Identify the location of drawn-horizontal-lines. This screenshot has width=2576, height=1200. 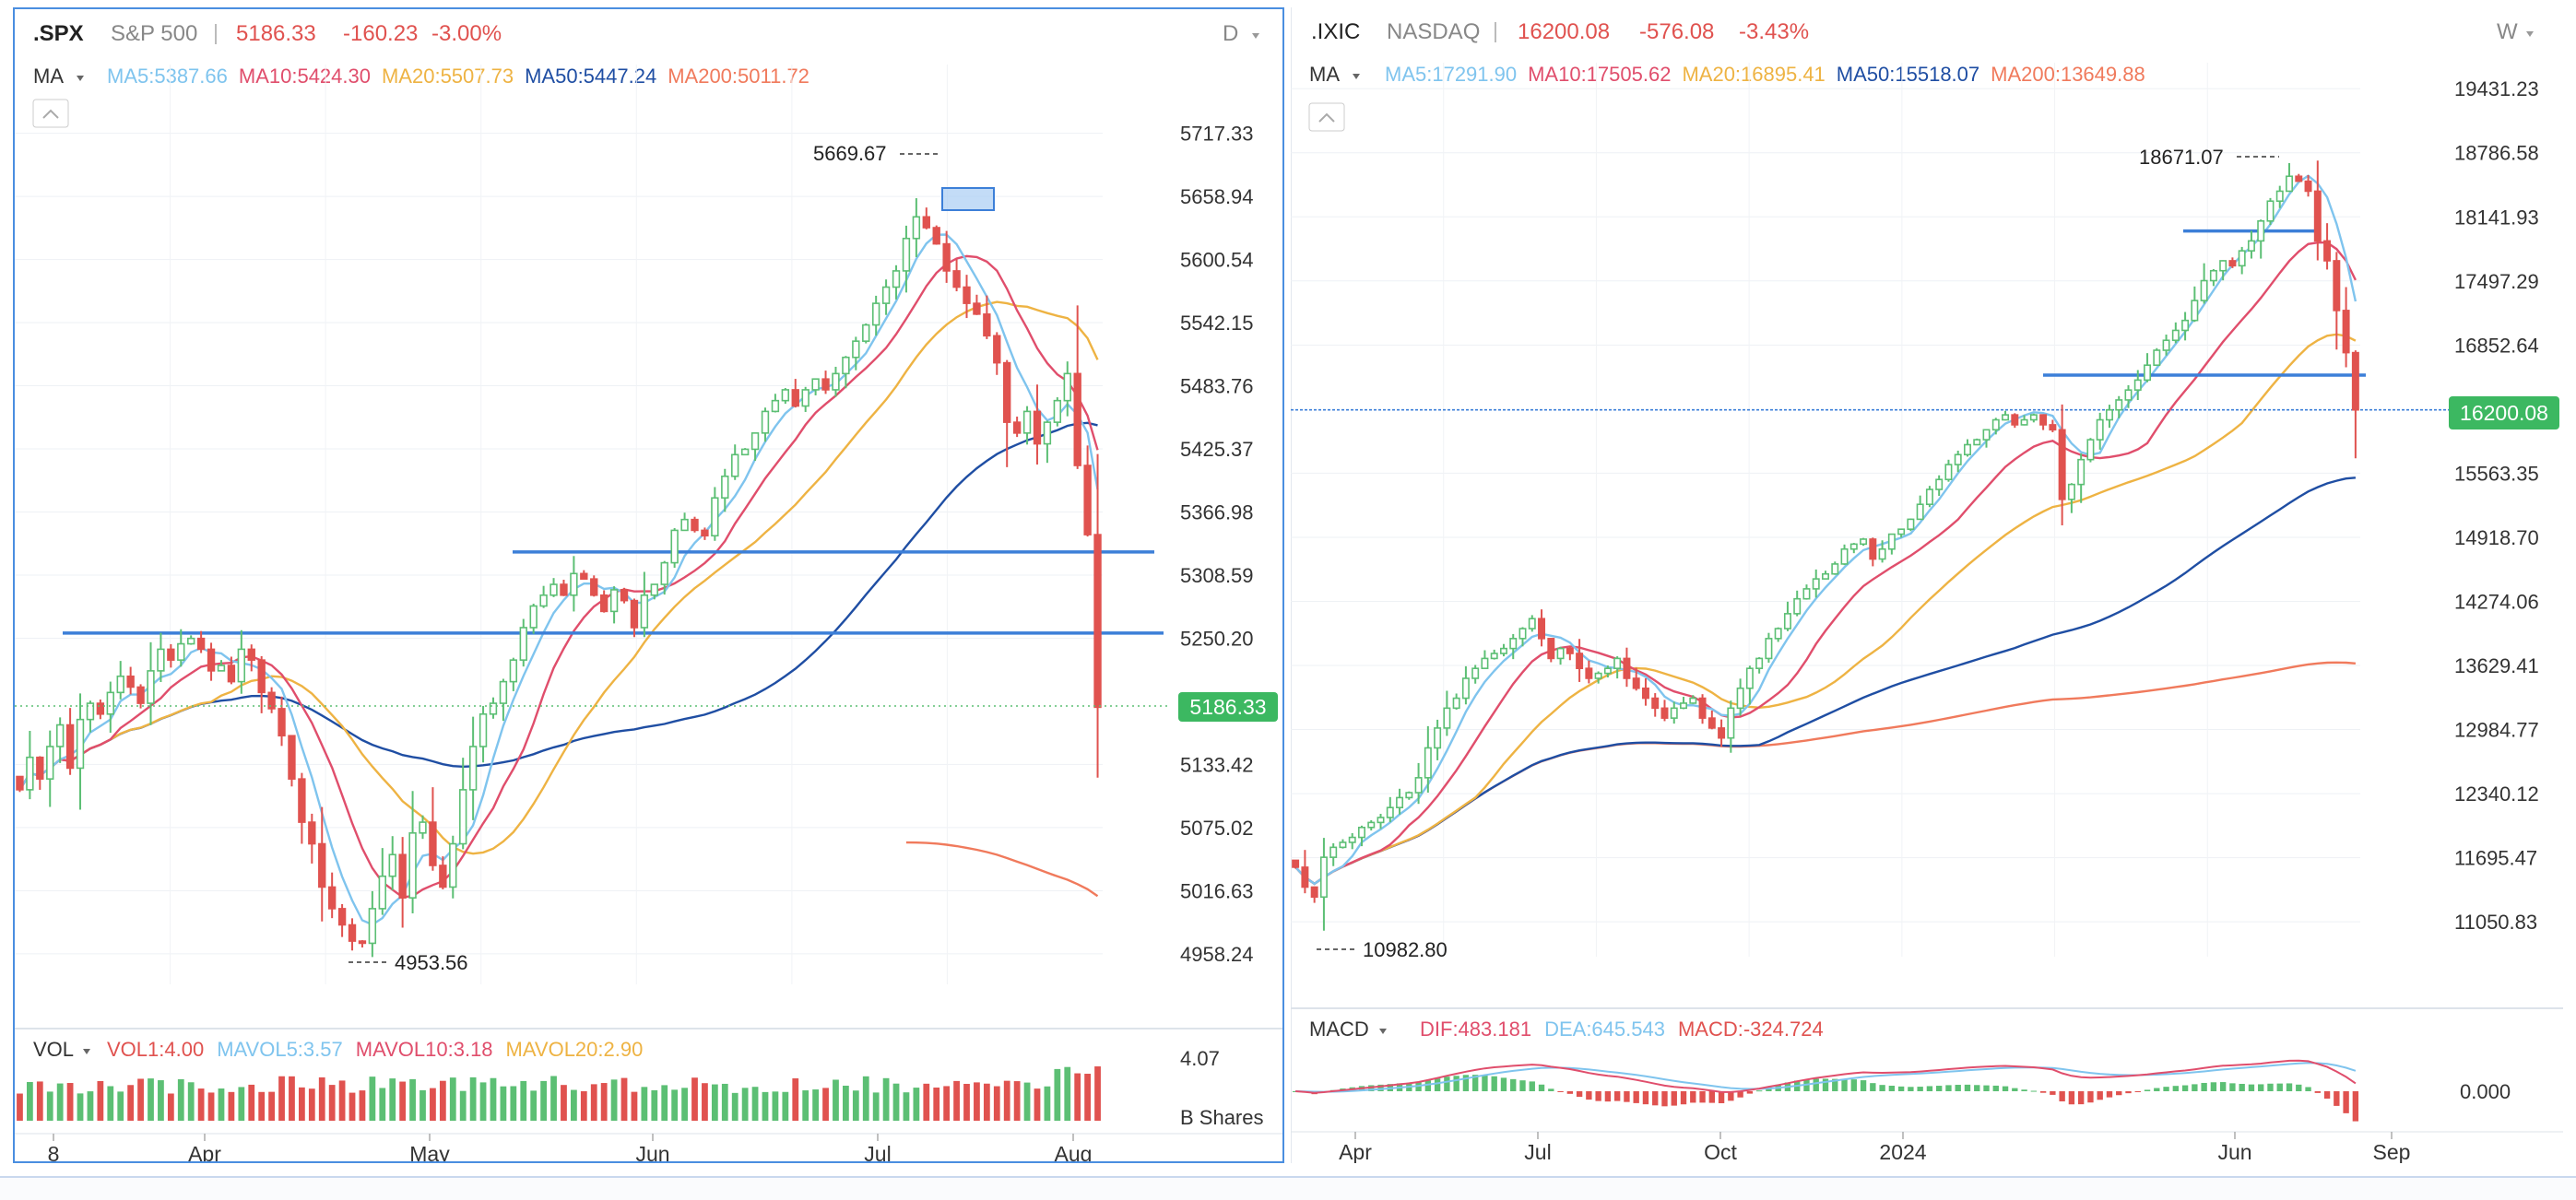
(613, 592).